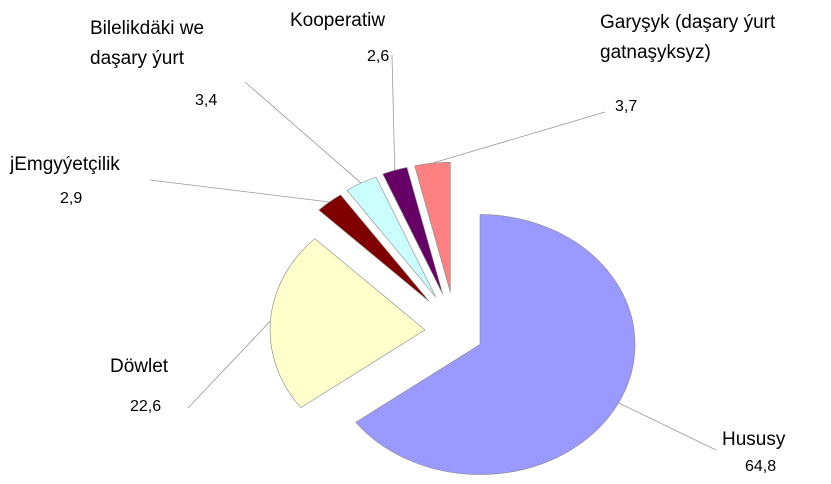 The image size is (831, 484). What do you see at coordinates (71, 198) in the screenshot?
I see `value-label: 2,9` at bounding box center [71, 198].